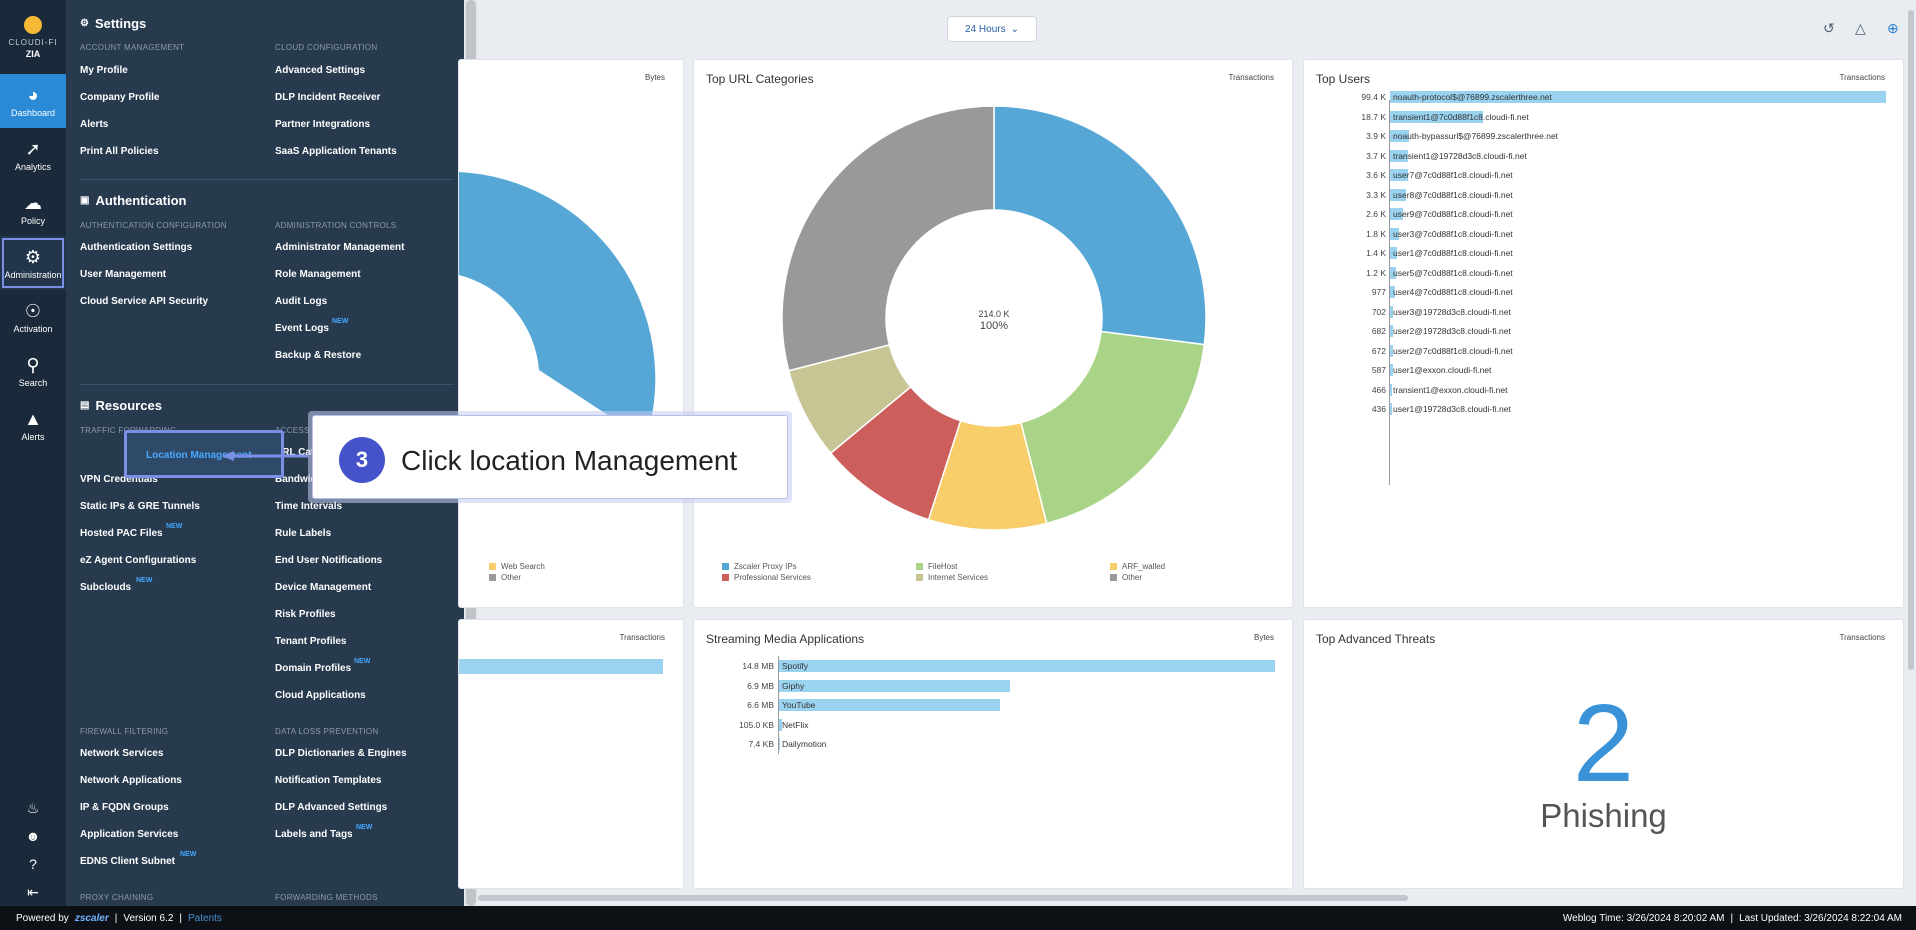 The image size is (1916, 930). What do you see at coordinates (199, 455) in the screenshot?
I see `location-management-link: Location Management` at bounding box center [199, 455].